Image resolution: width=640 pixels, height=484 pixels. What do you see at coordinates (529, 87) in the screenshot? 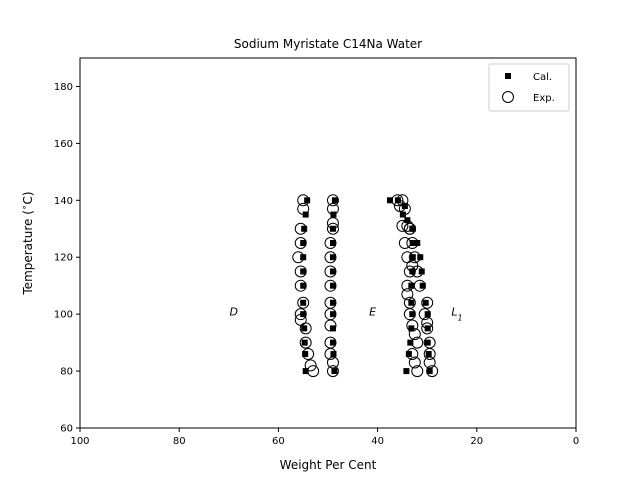
I see `legend: Cal. Exp.` at bounding box center [529, 87].